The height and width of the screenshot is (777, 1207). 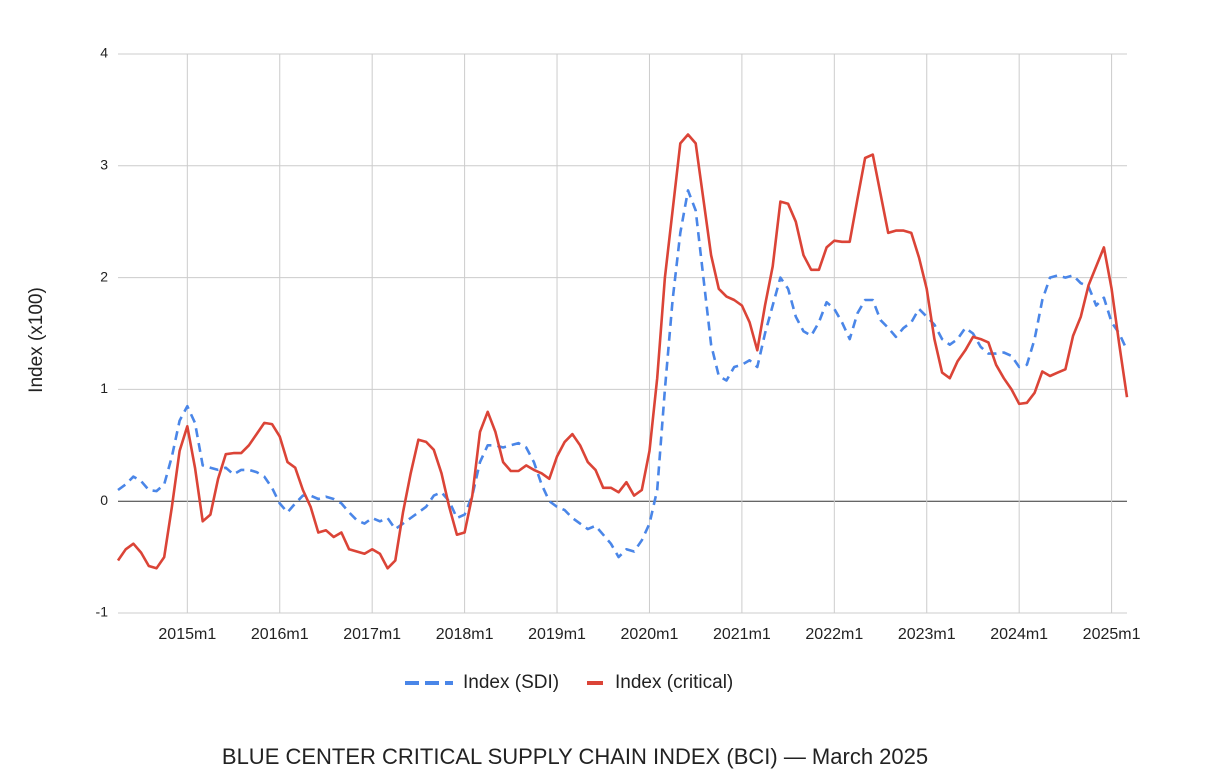 What do you see at coordinates (104, 53) in the screenshot?
I see `y-tick-label: 4` at bounding box center [104, 53].